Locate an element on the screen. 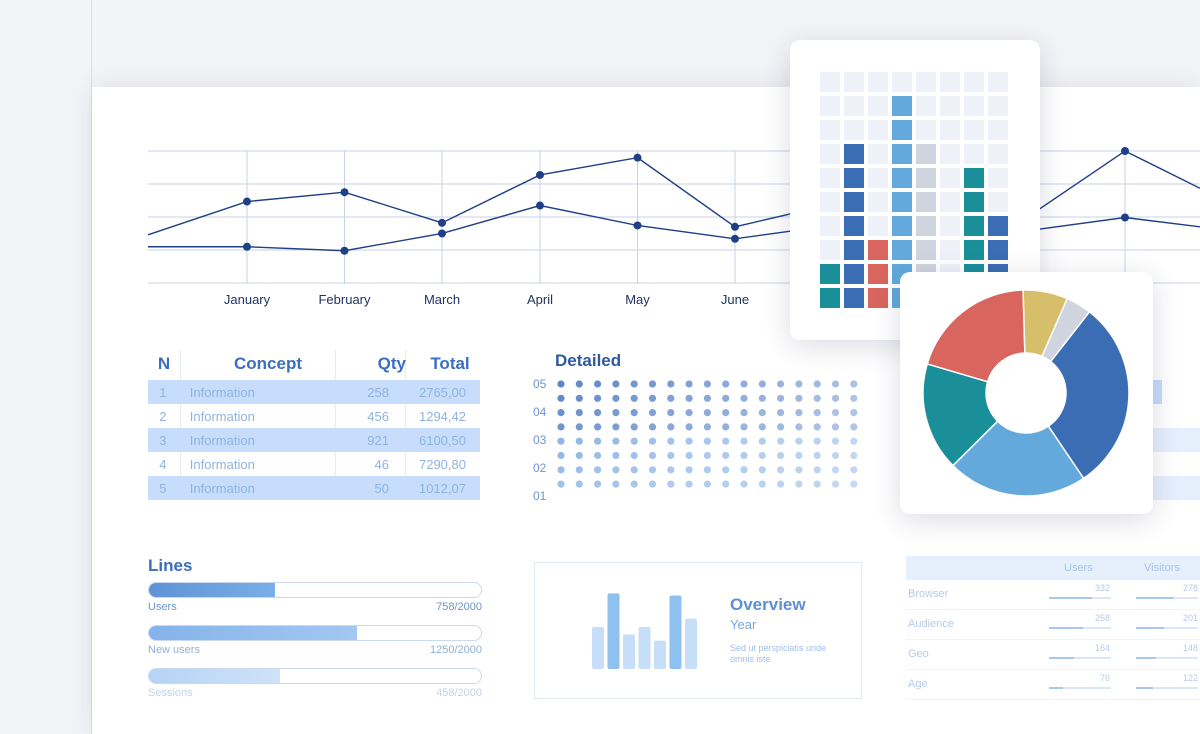 Image resolution: width=1200 pixels, height=734 pixels. table-cell: Information is located at coordinates (222, 416).